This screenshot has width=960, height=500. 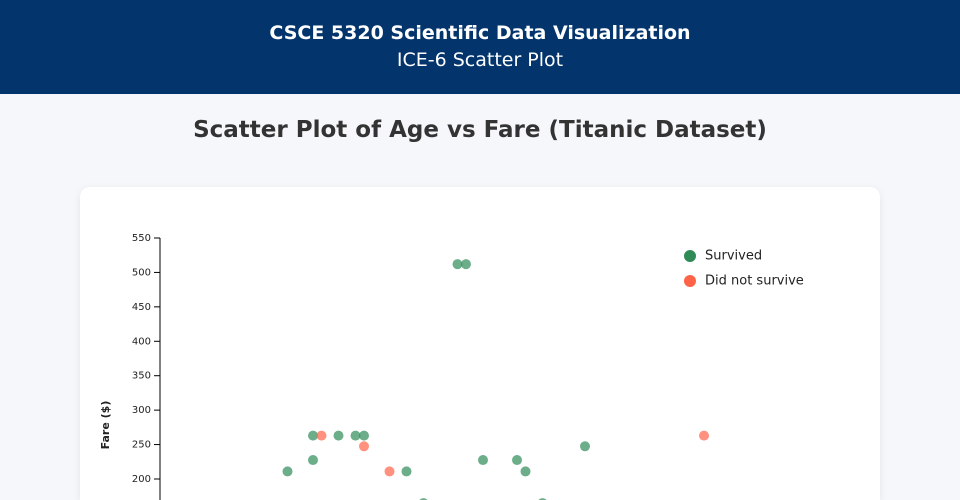 What do you see at coordinates (141, 272) in the screenshot?
I see `y-tick-label: 500` at bounding box center [141, 272].